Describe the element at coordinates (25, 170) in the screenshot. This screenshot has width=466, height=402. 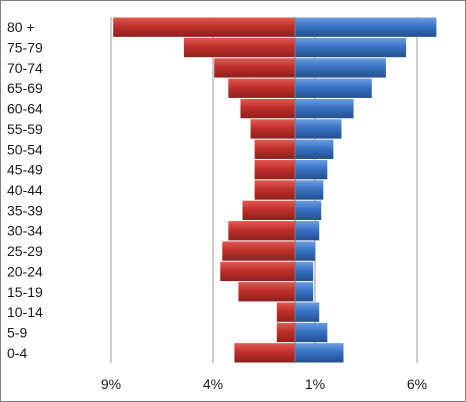
I see `age-group-label: 45-49` at that location.